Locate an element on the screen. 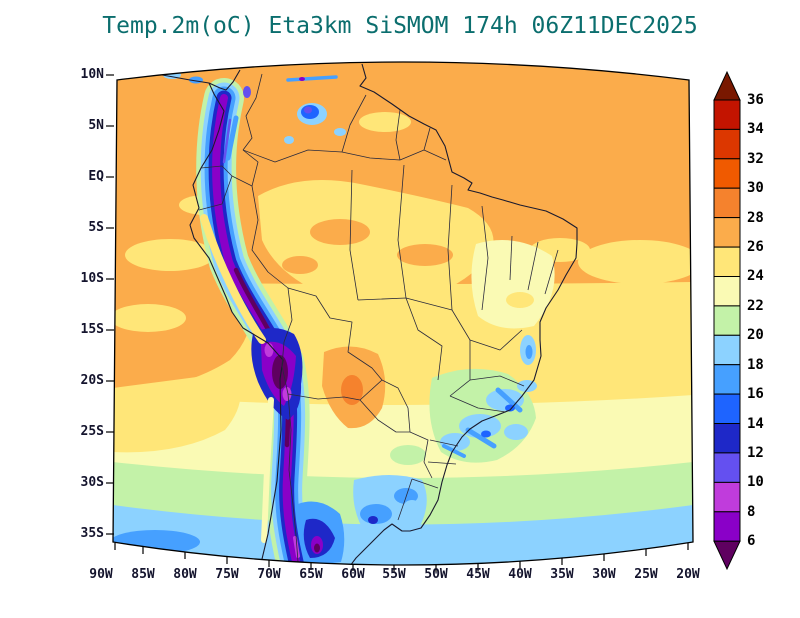 Image resolution: width=800 pixels, height=618 pixels. lon-label-45w: 45W is located at coordinates (478, 574).